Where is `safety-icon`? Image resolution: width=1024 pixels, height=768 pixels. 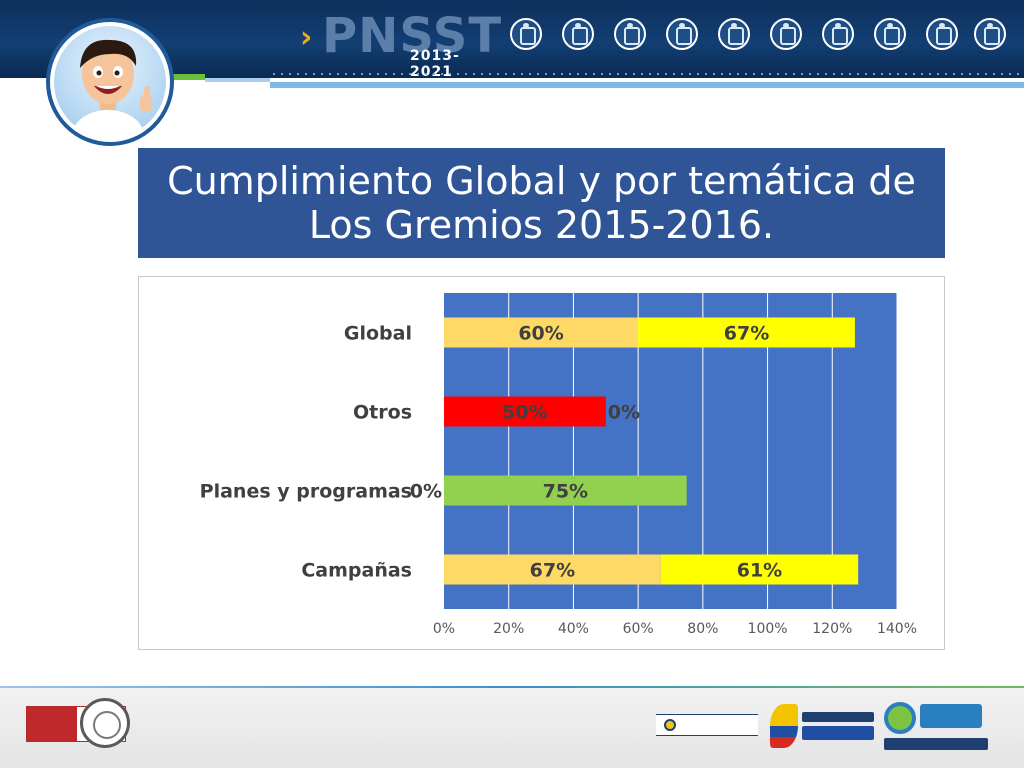 safety-icon is located at coordinates (734, 34).